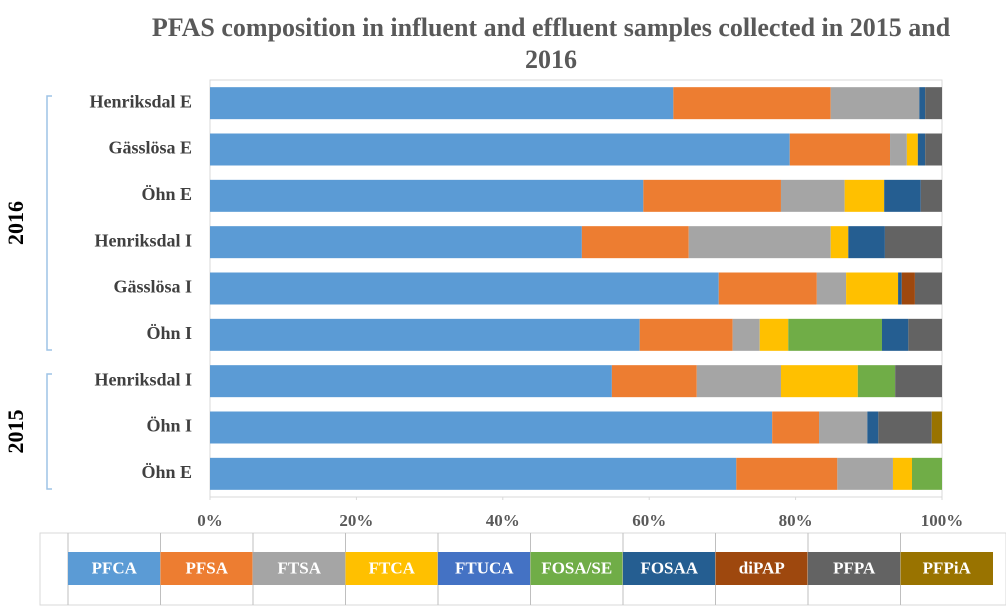 The height and width of the screenshot is (608, 1006). What do you see at coordinates (356, 520) in the screenshot?
I see `x-tick-label: 20%` at bounding box center [356, 520].